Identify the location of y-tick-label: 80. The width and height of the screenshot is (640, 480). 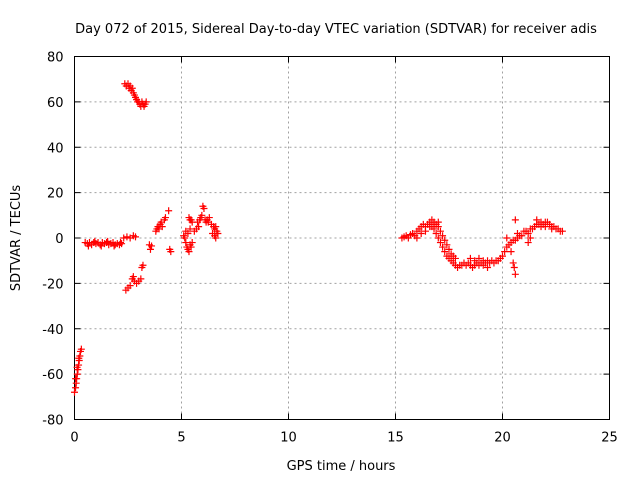
(55, 58).